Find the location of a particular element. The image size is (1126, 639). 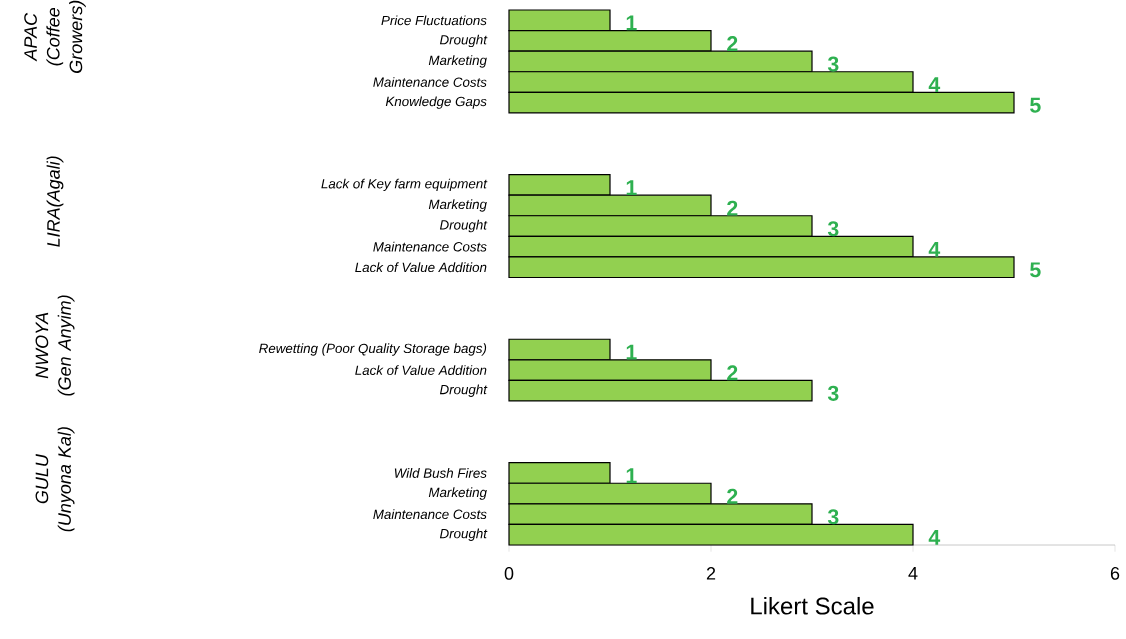

y-tick-label: Lack of Key farm equipment is located at coordinates (404, 185).